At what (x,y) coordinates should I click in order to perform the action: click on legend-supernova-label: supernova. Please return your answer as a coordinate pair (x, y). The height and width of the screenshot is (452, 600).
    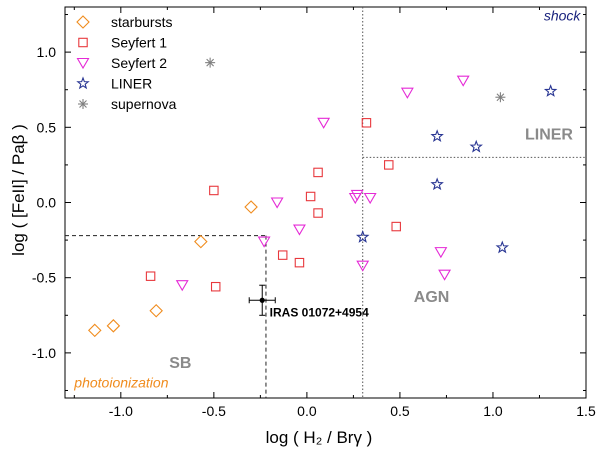
    Looking at the image, I should click on (144, 104).